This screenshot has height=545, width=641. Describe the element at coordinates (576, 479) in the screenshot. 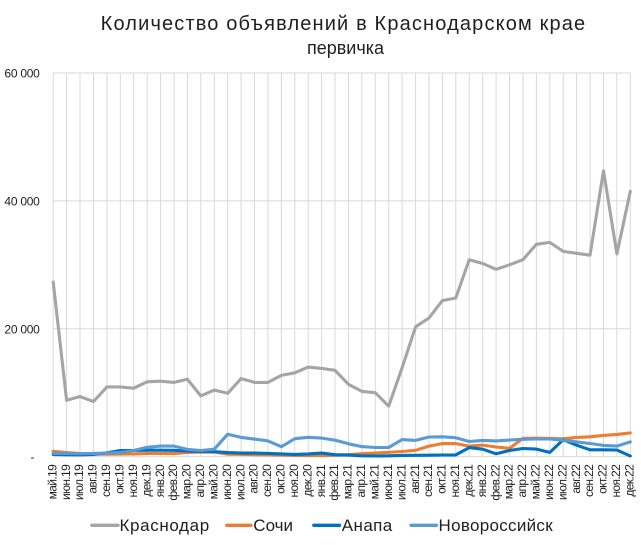

I see `svg-text: авг.22` at that location.